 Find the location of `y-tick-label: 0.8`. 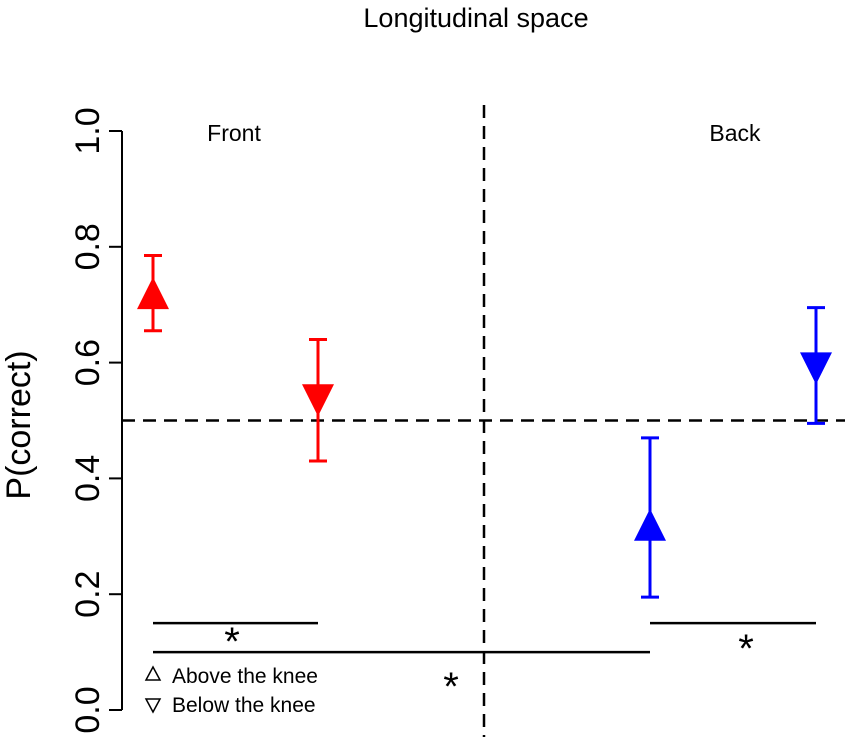

y-tick-label: 0.8 is located at coordinates (88, 246).